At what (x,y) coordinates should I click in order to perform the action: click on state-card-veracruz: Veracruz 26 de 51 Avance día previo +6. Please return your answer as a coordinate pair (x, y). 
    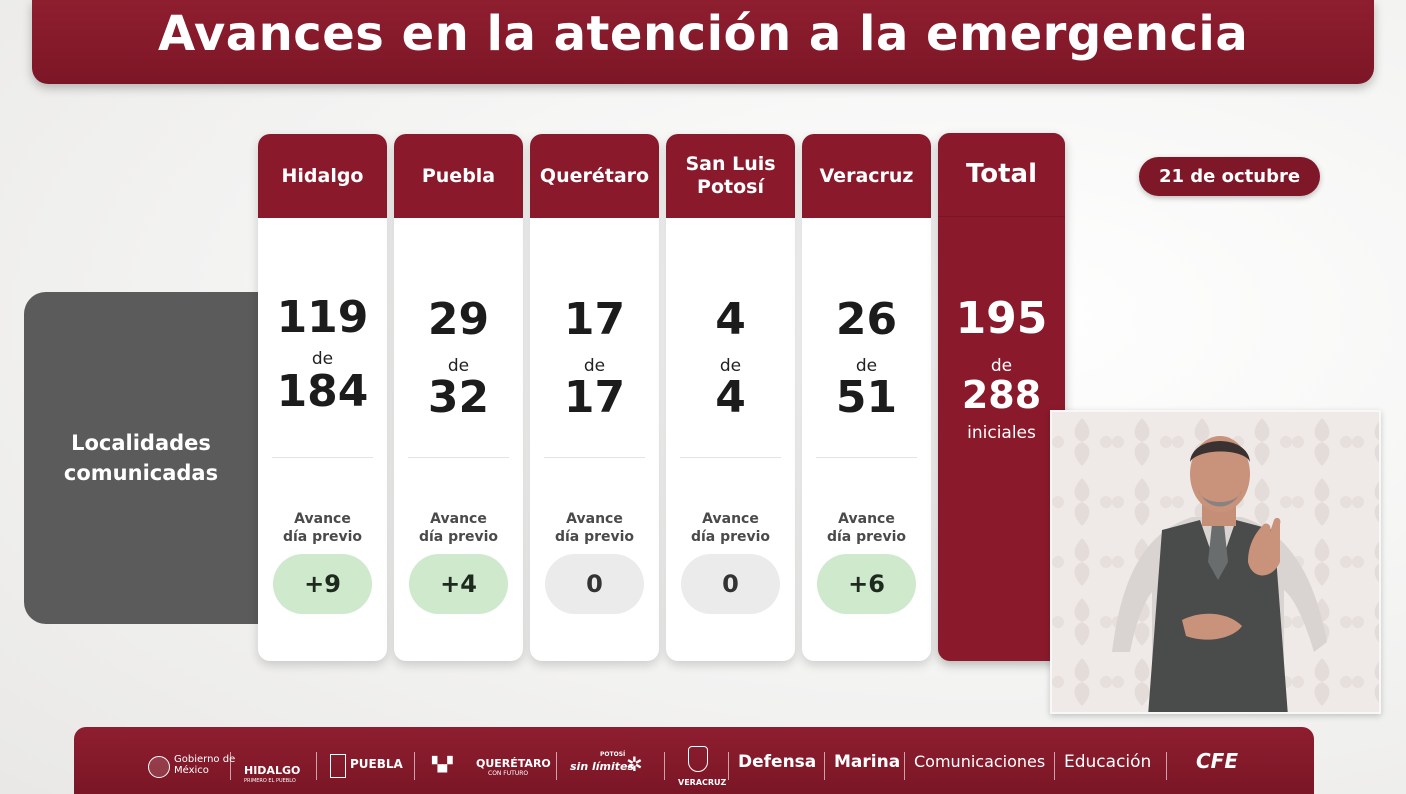
    Looking at the image, I should click on (866, 397).